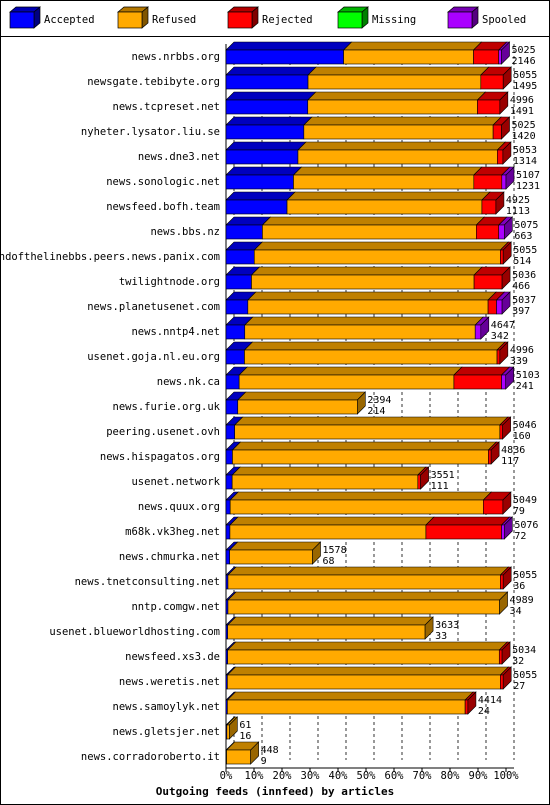 This screenshot has width=550, height=805. Describe the element at coordinates (264, 761) in the screenshot. I see `accepted-count: 9` at that location.